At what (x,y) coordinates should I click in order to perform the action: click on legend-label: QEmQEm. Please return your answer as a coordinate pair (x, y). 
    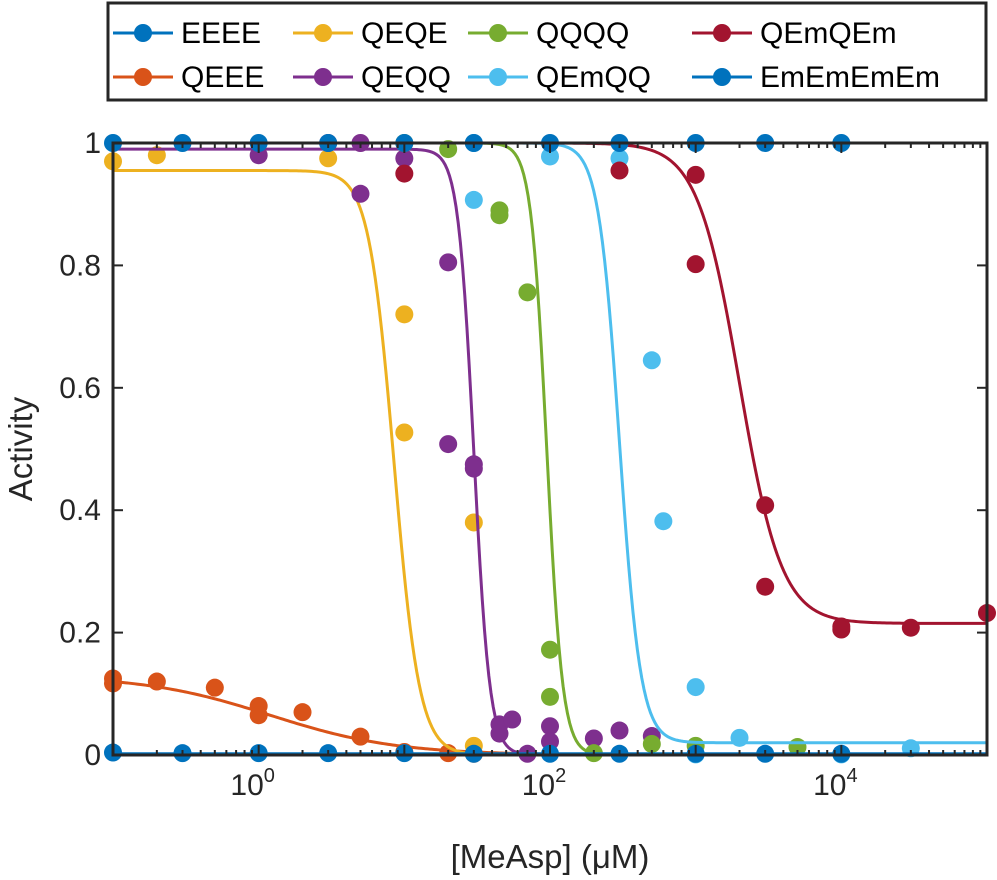
    Looking at the image, I should click on (828, 33).